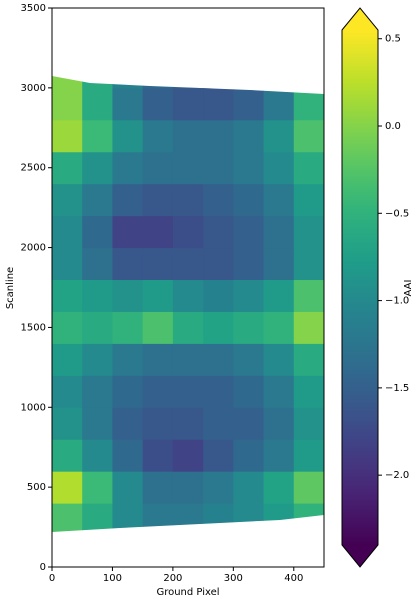 The width and height of the screenshot is (415, 600). Describe the element at coordinates (233, 578) in the screenshot. I see `x-tick-label: 300` at that location.